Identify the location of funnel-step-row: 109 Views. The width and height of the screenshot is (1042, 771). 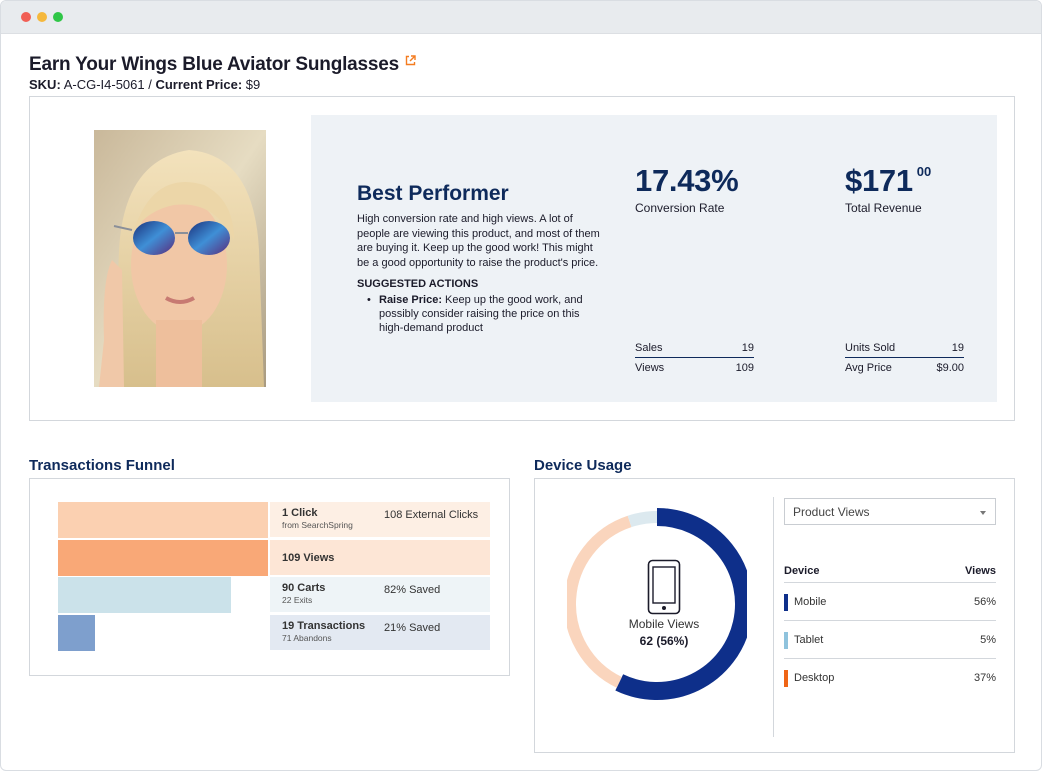
(380, 557).